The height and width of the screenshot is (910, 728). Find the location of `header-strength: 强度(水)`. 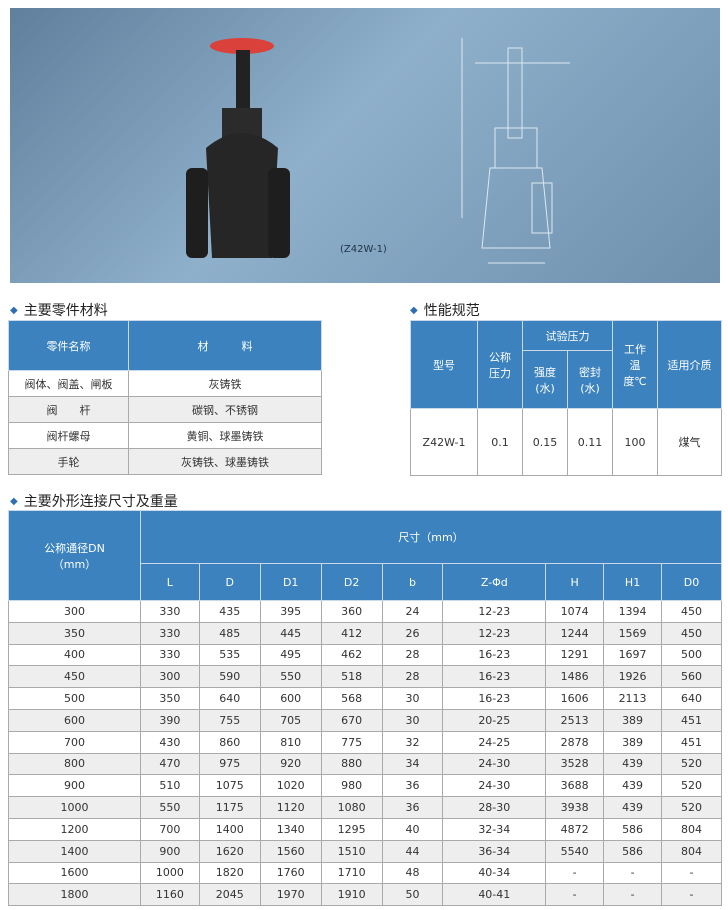

header-strength: 强度(水) is located at coordinates (545, 379).